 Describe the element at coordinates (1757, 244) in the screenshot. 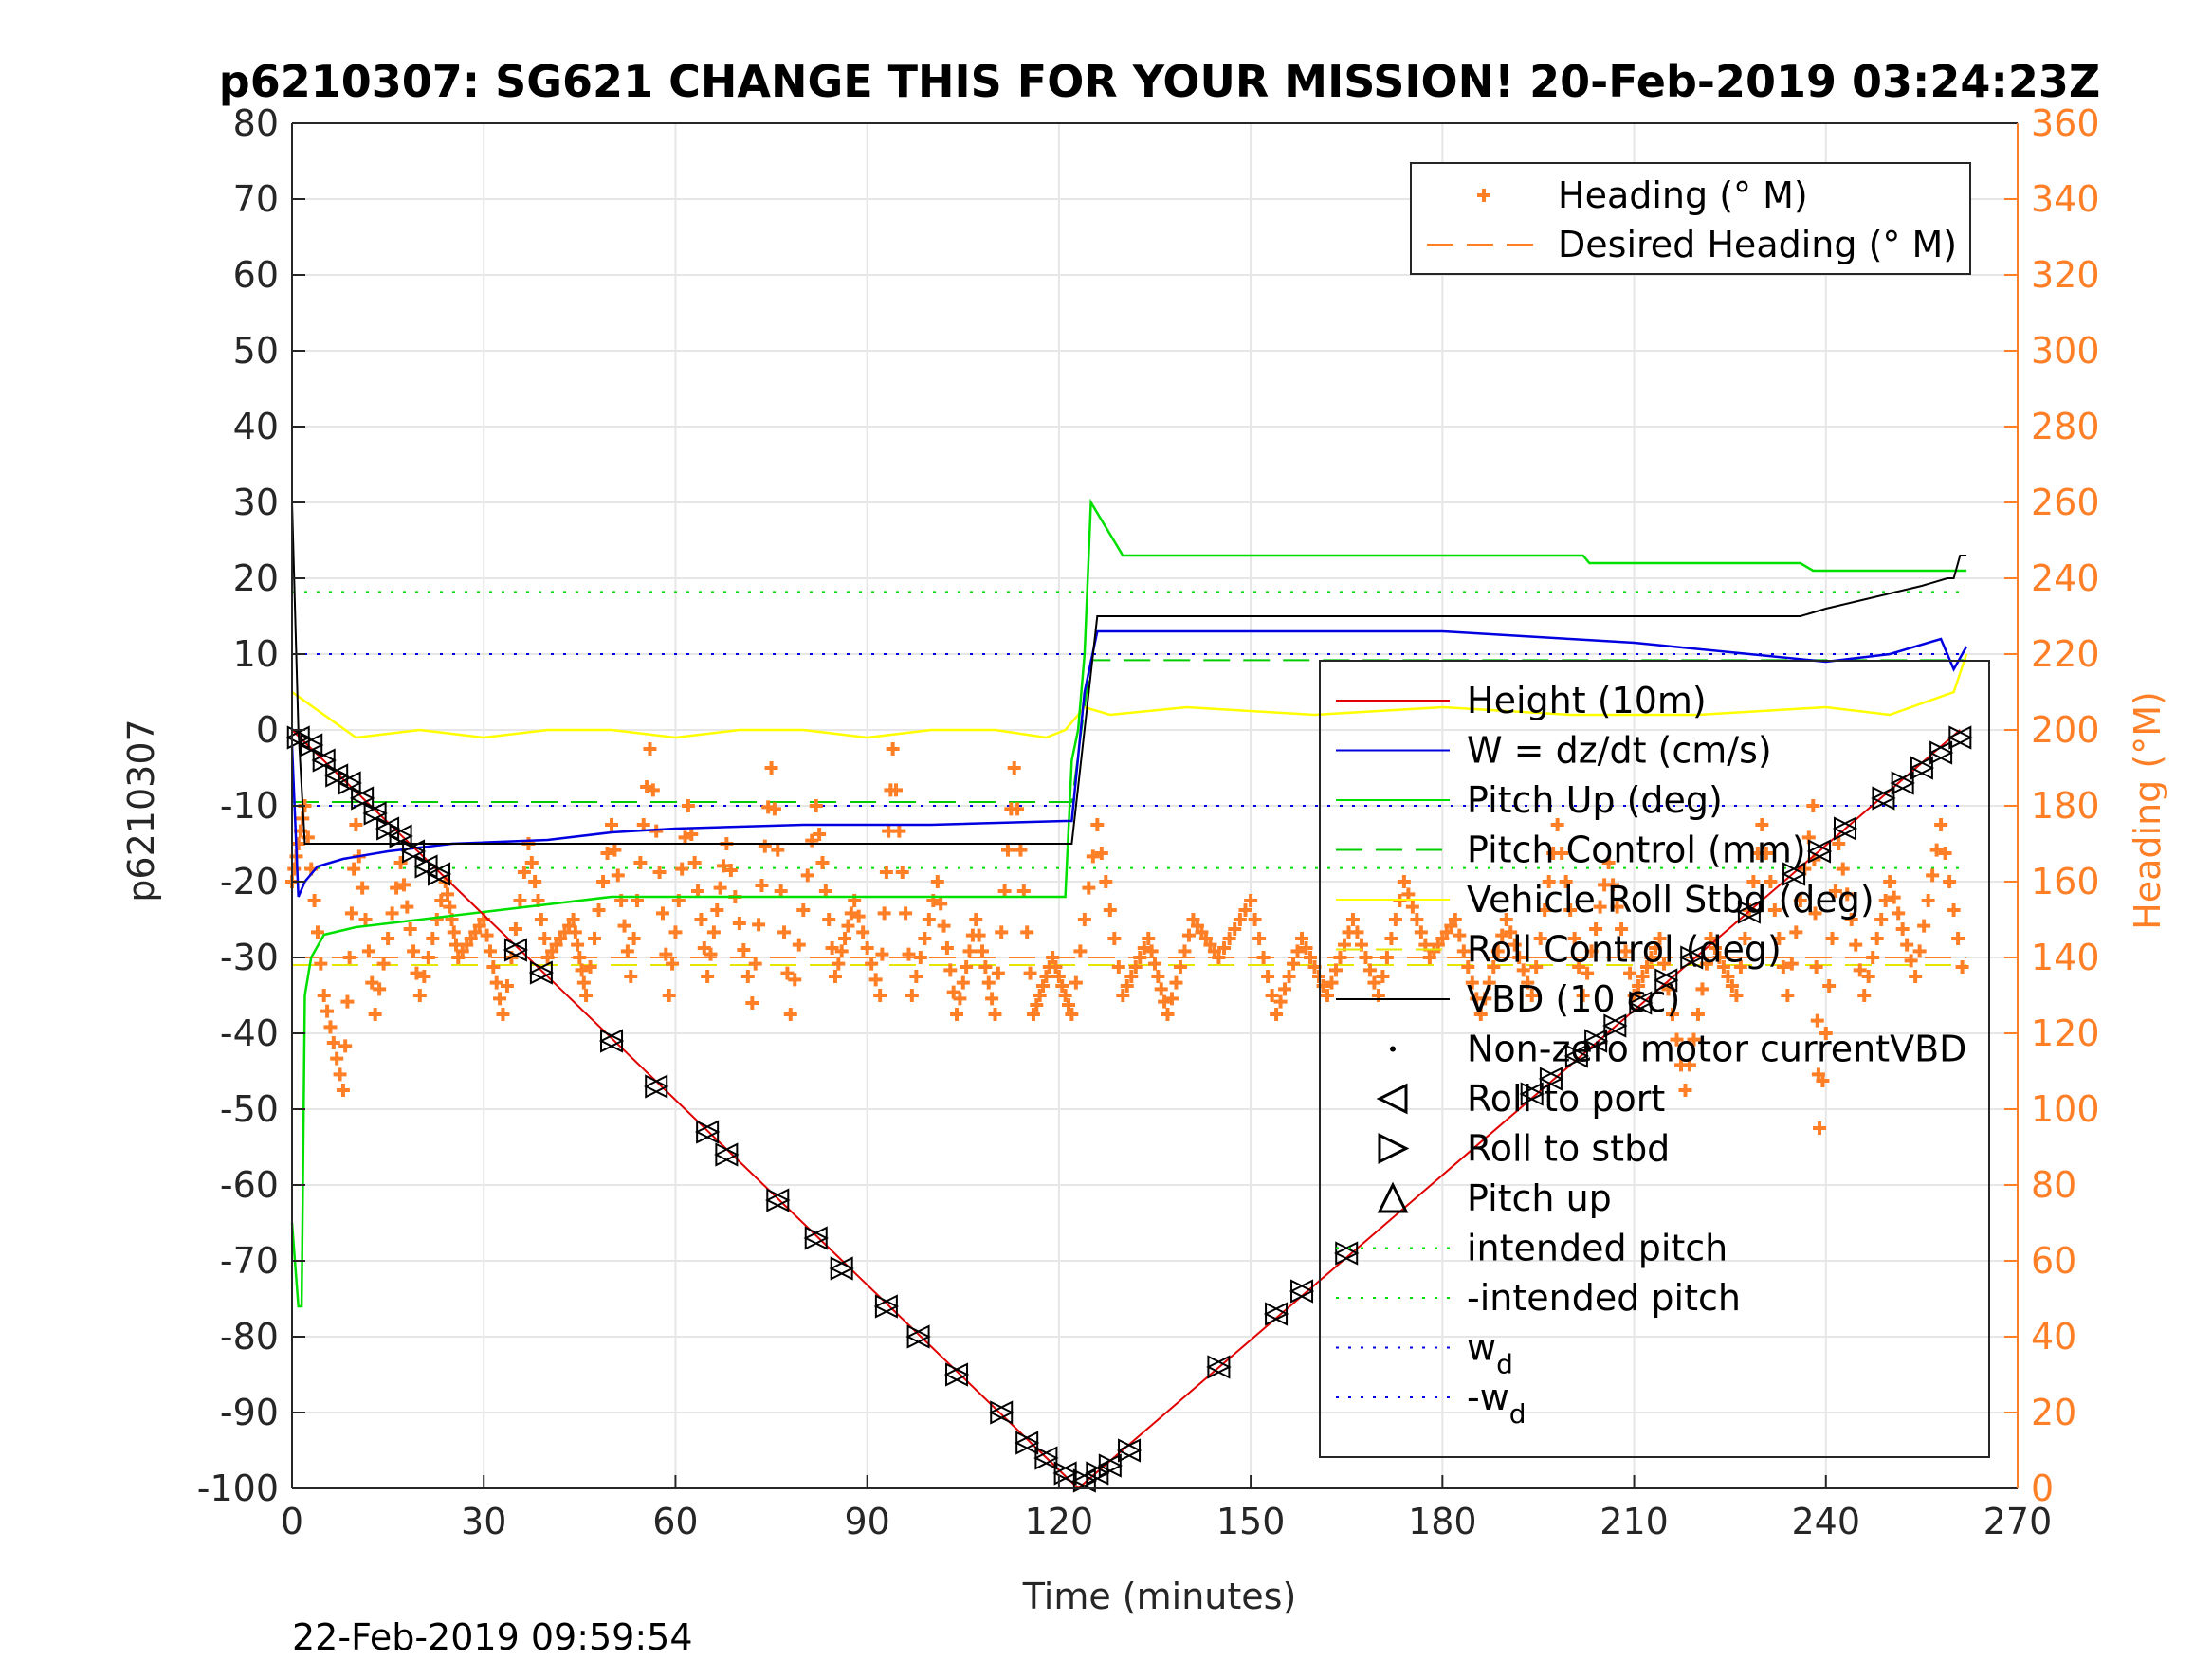

I see `legend-item-label: Desired Heading (° M)` at that location.